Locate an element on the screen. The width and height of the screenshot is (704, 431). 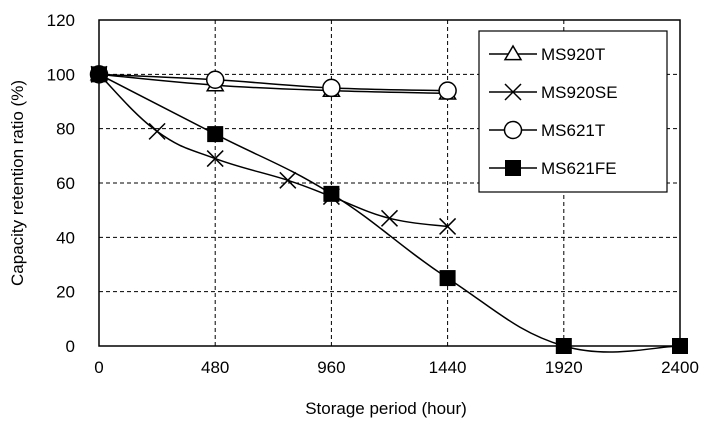
legend: MS920T MS920SE MS621T MS621FE is located at coordinates (573, 111).